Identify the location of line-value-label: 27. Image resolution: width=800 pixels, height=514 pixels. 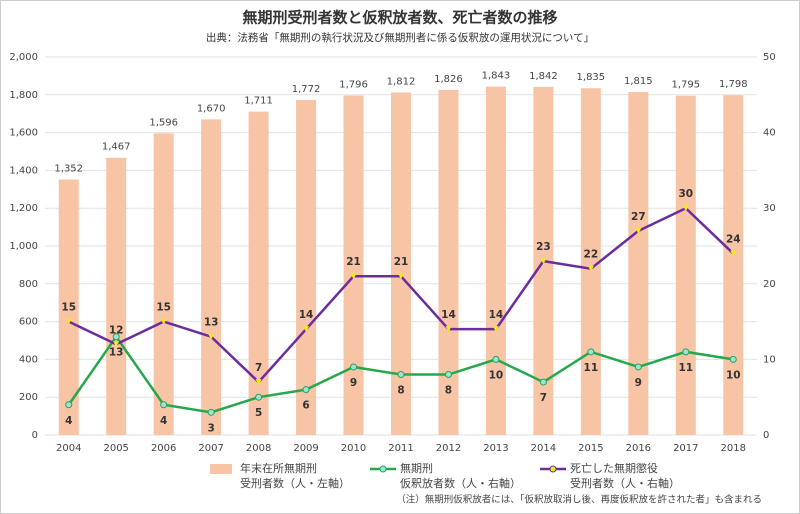
(638, 217).